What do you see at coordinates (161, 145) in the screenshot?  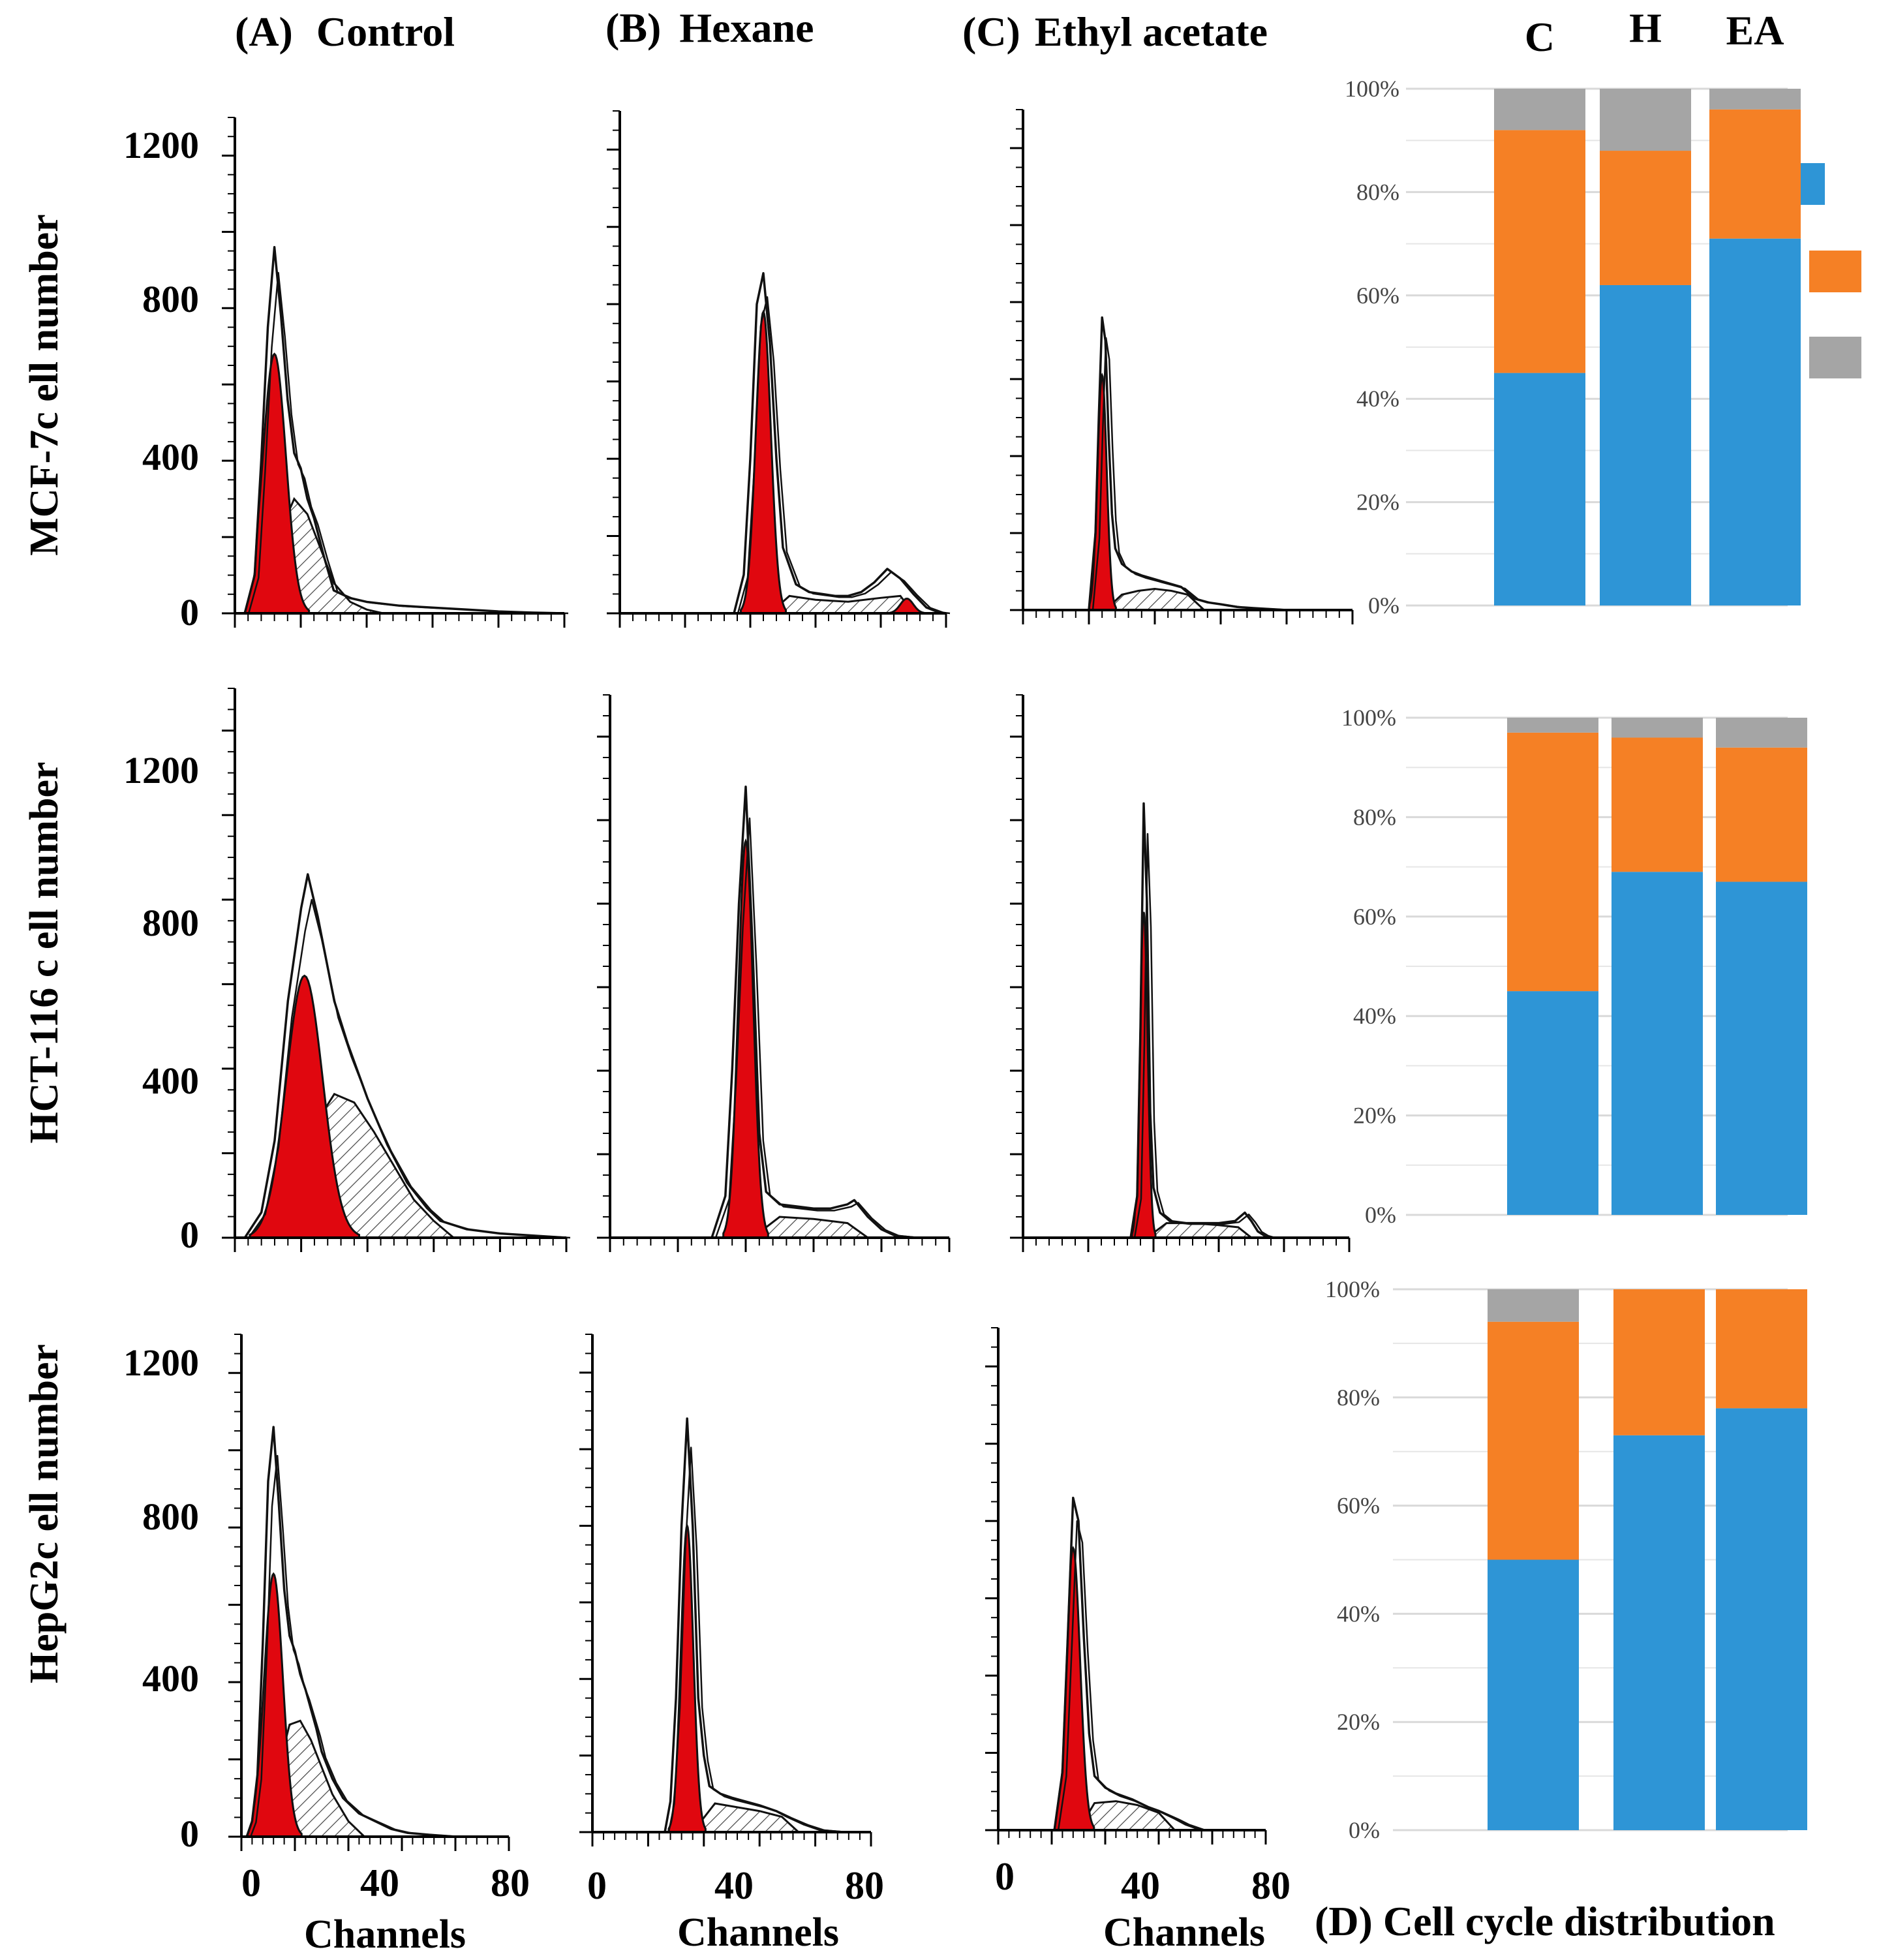 I see `ytick-row1-1200: 1200` at bounding box center [161, 145].